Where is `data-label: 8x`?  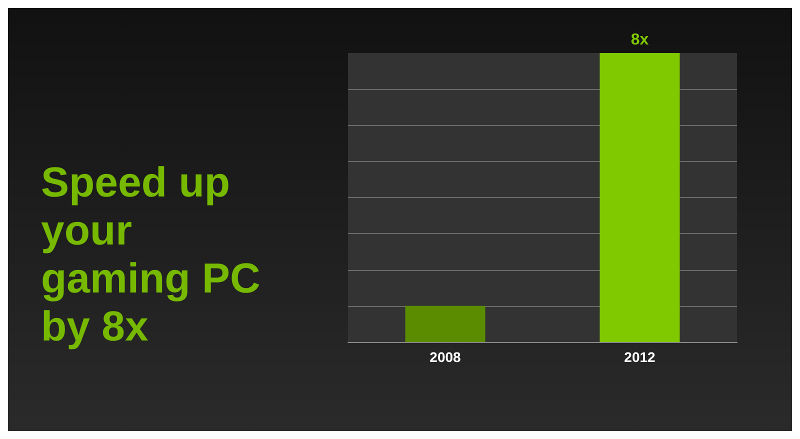 data-label: 8x is located at coordinates (639, 40).